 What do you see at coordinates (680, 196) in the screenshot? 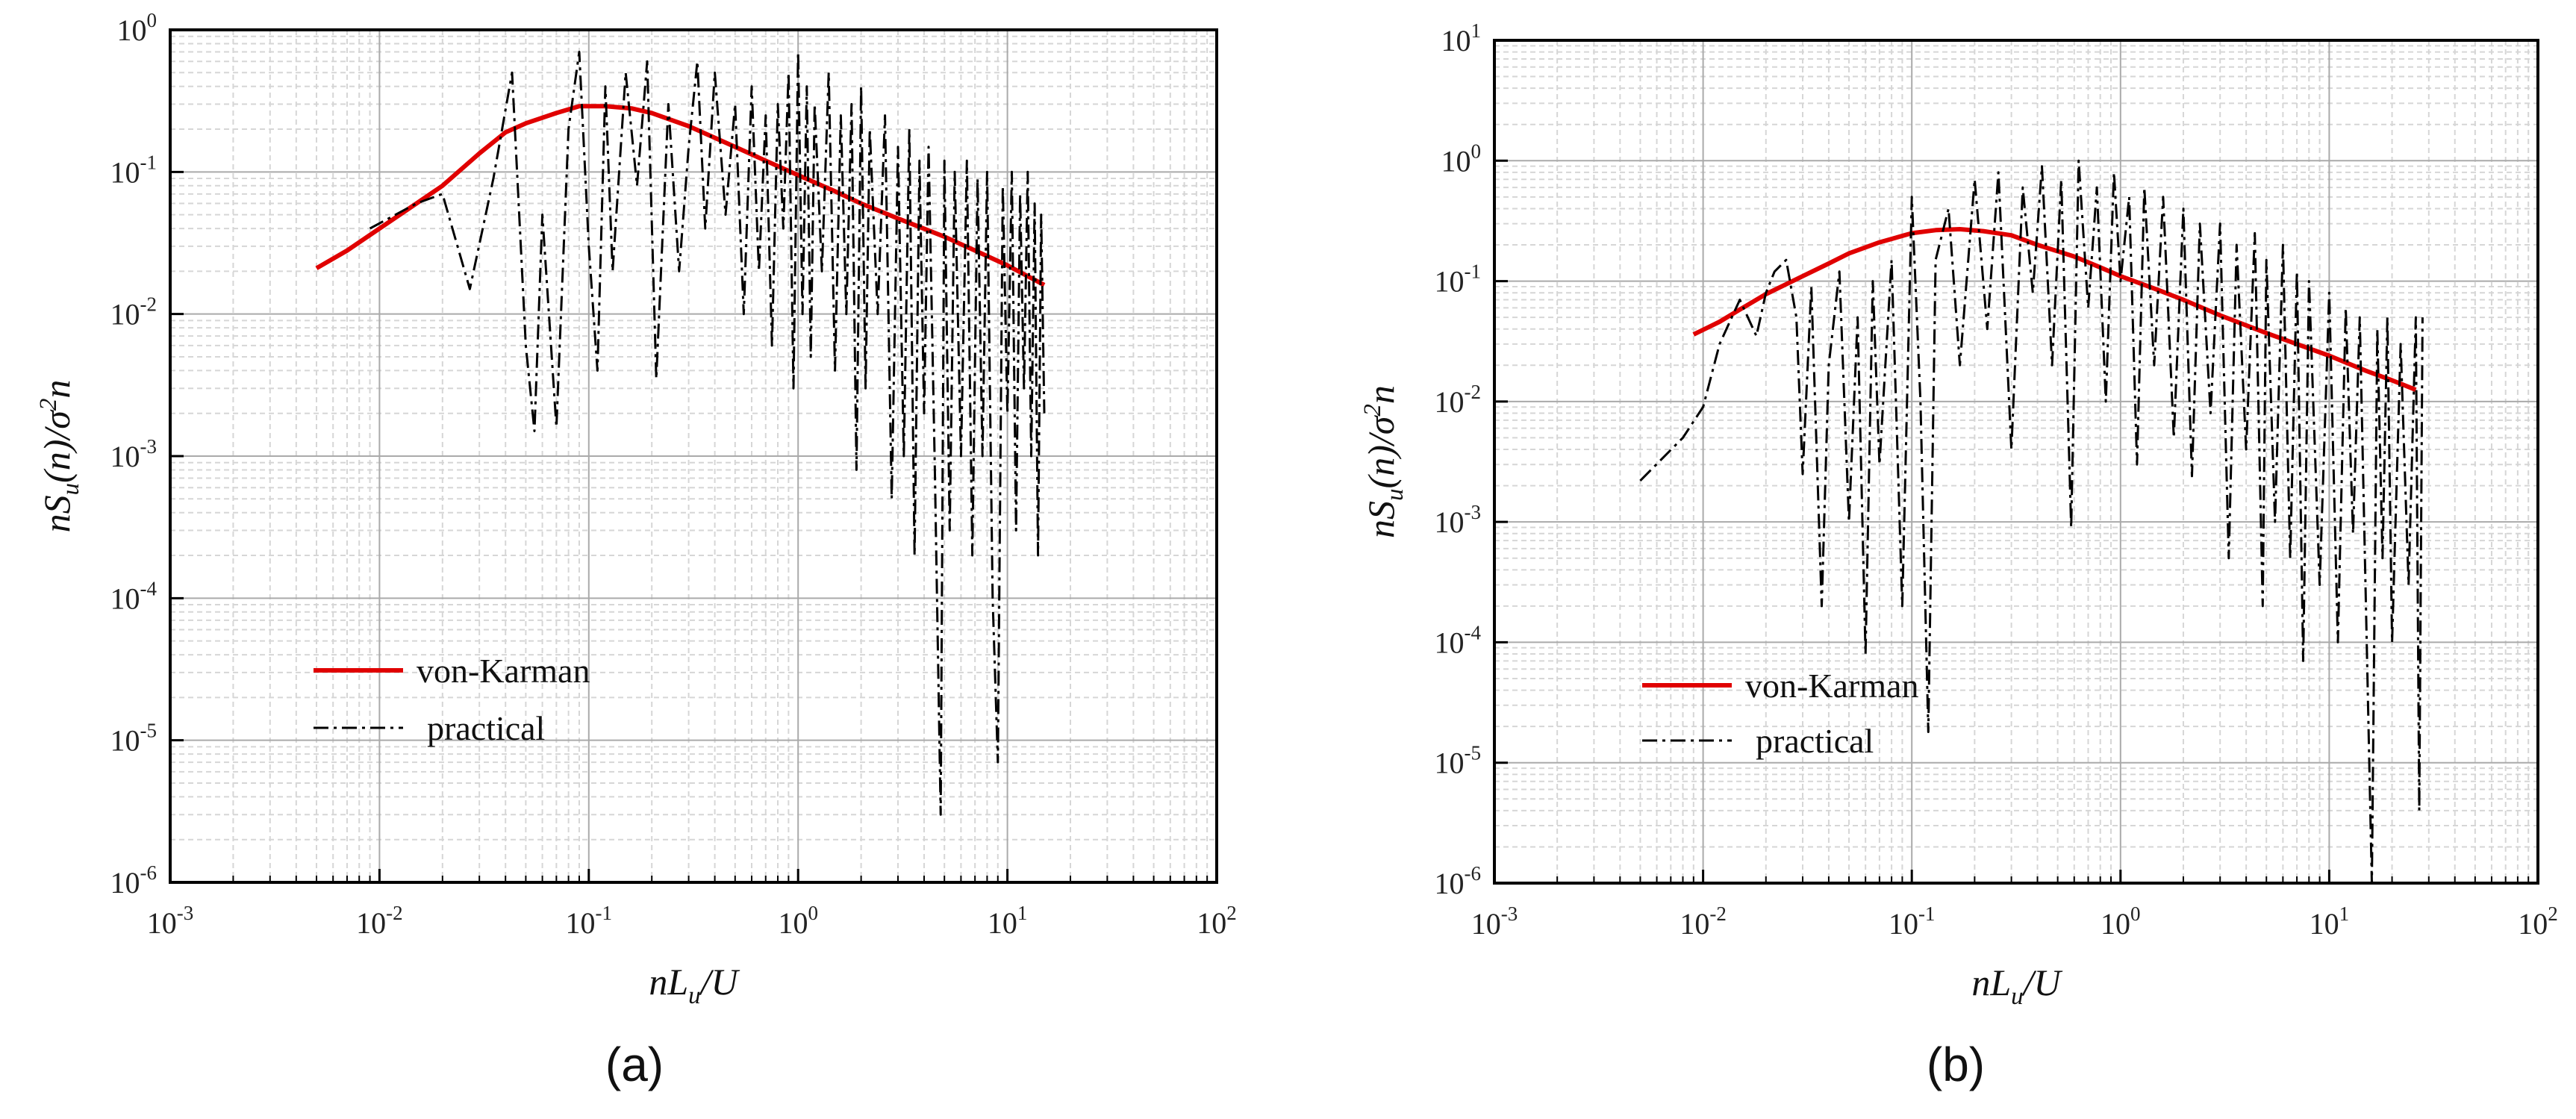
I see `series-line-von-karman` at bounding box center [680, 196].